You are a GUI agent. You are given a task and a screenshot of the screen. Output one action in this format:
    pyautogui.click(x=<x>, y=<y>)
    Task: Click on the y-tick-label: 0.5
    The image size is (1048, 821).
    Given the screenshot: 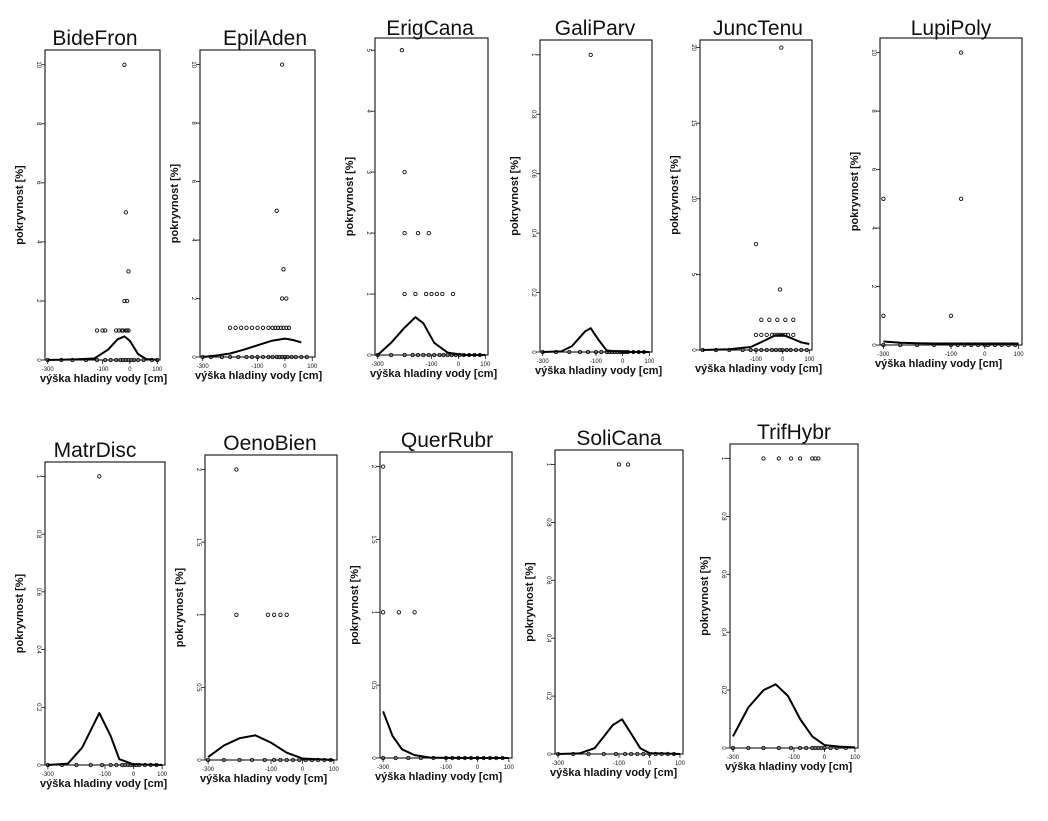 What is the action you would take?
    pyautogui.click(x=198, y=687)
    